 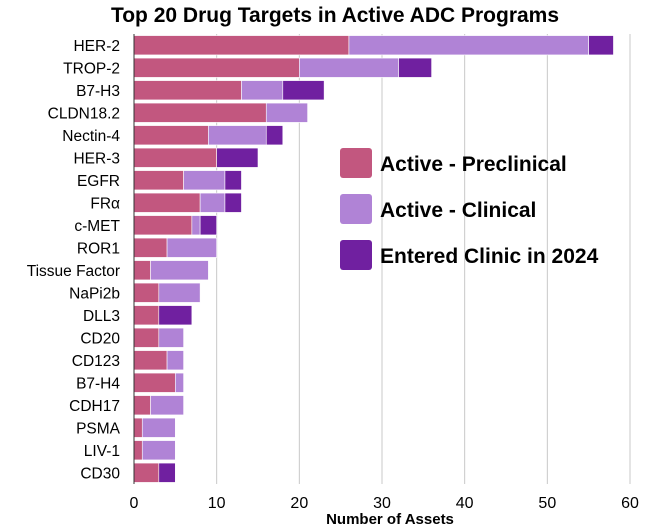 I want to click on category-label: CD20, so click(x=100, y=338).